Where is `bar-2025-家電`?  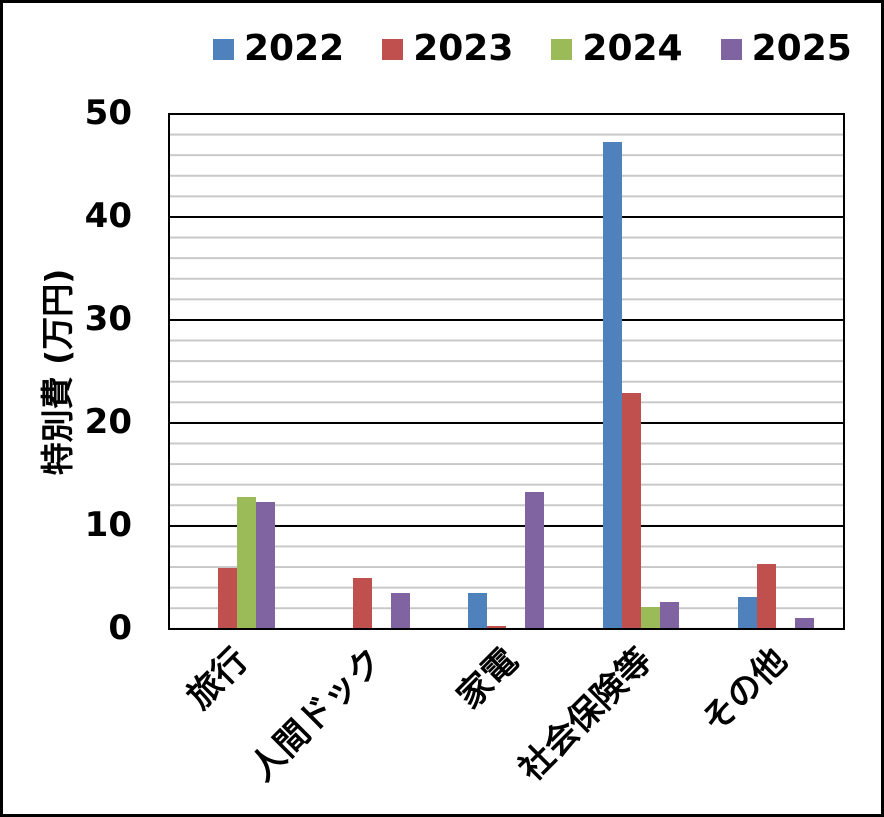
bar-2025-家電 is located at coordinates (535, 560).